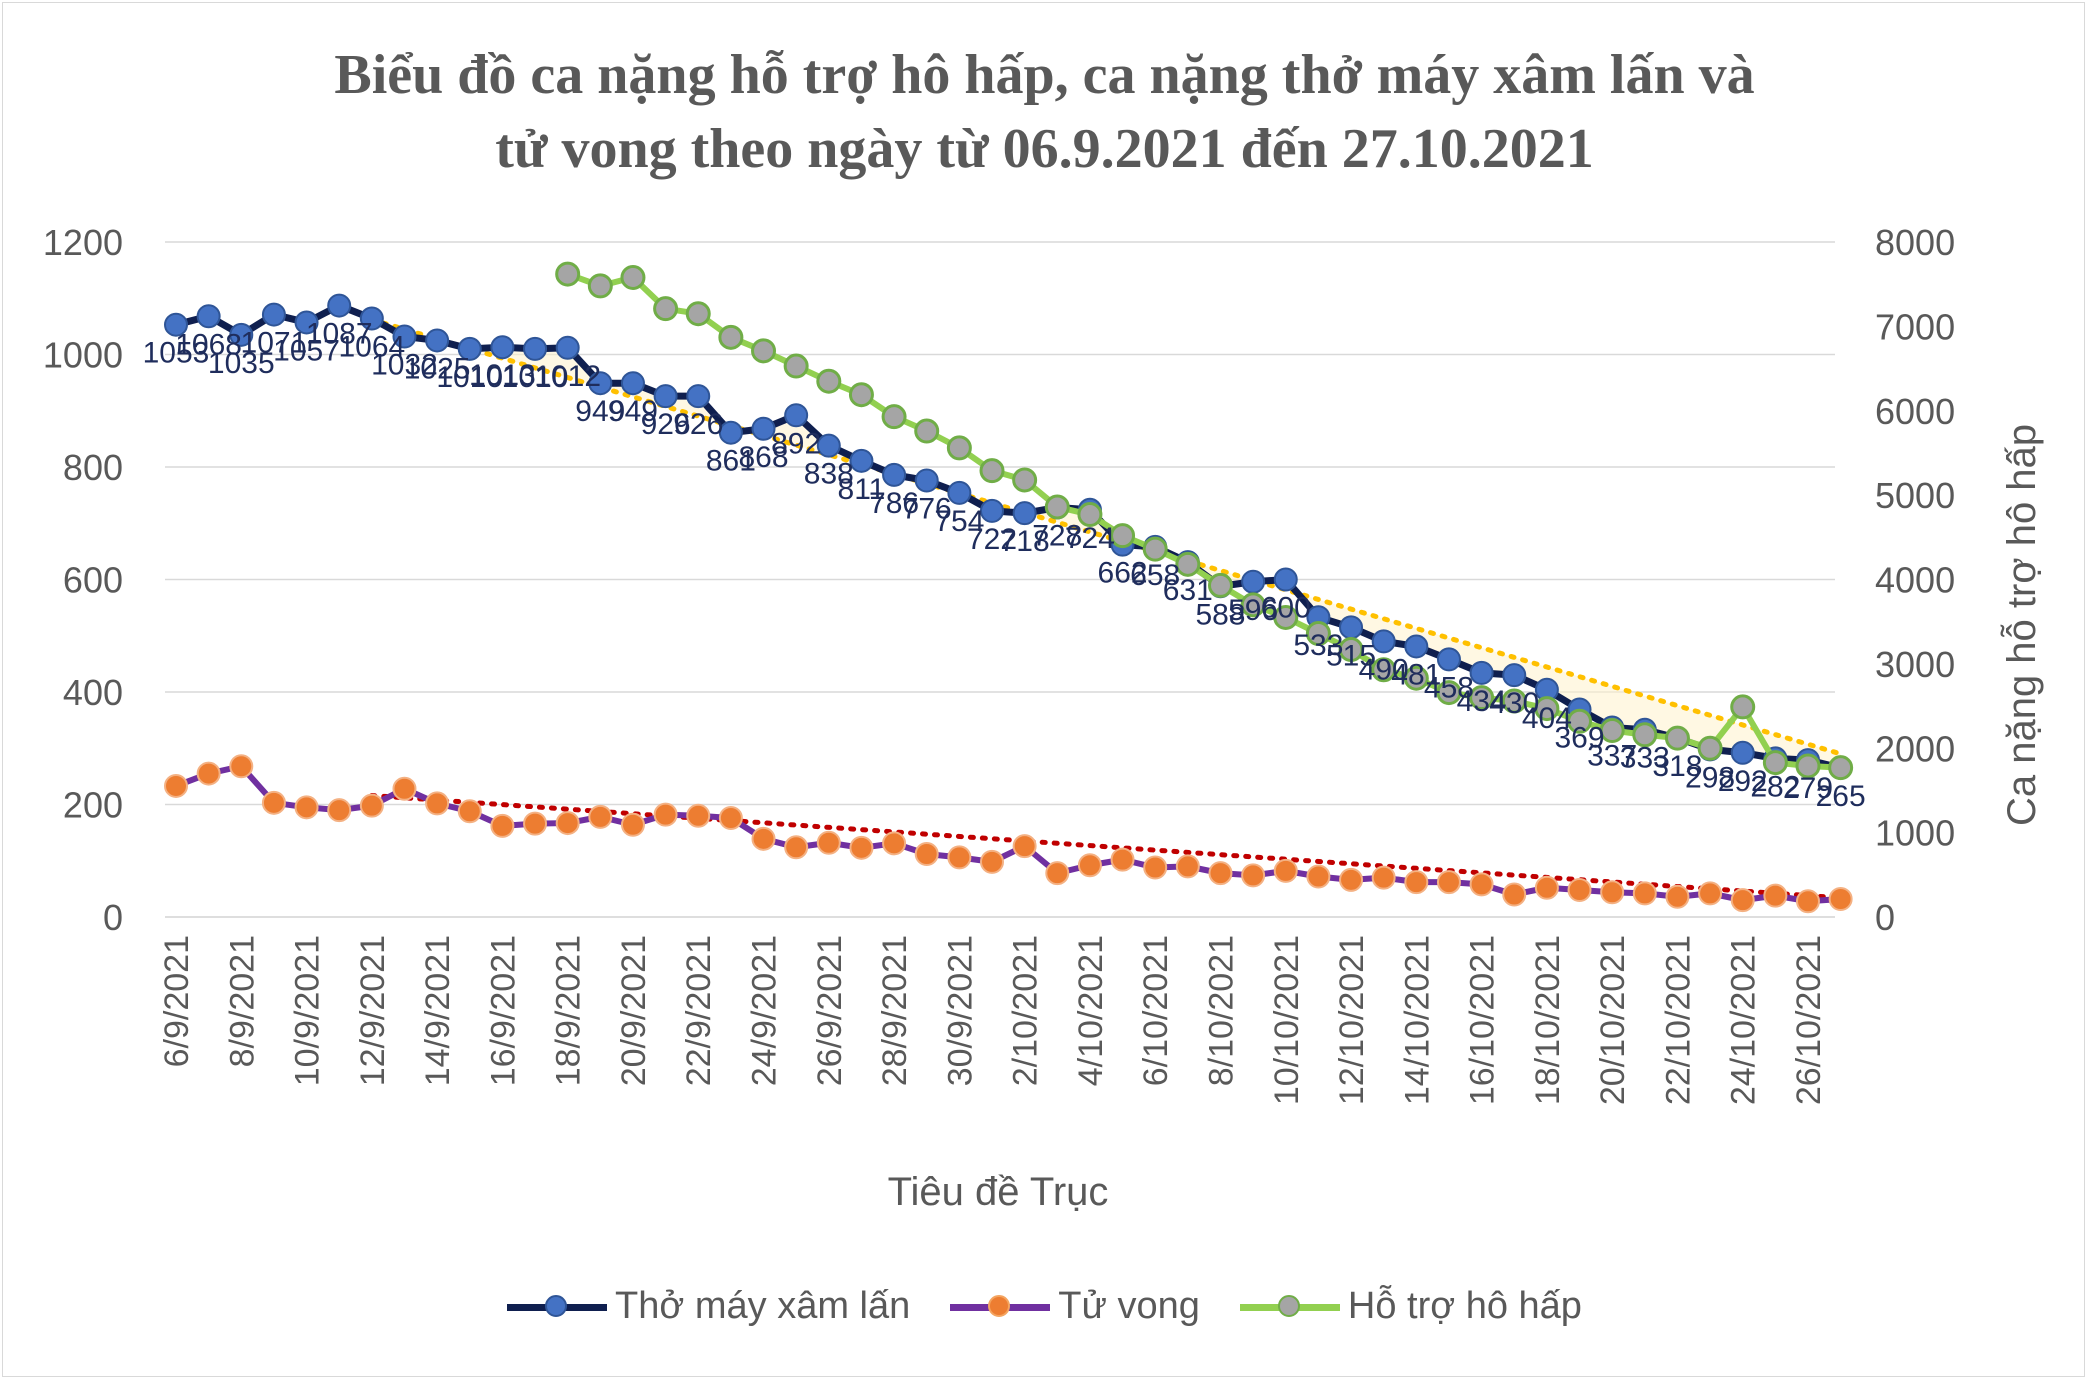 Image resolution: width=2089 pixels, height=1381 pixels. I want to click on x-tick-label: 2/10/2021, so click(1026, 1010).